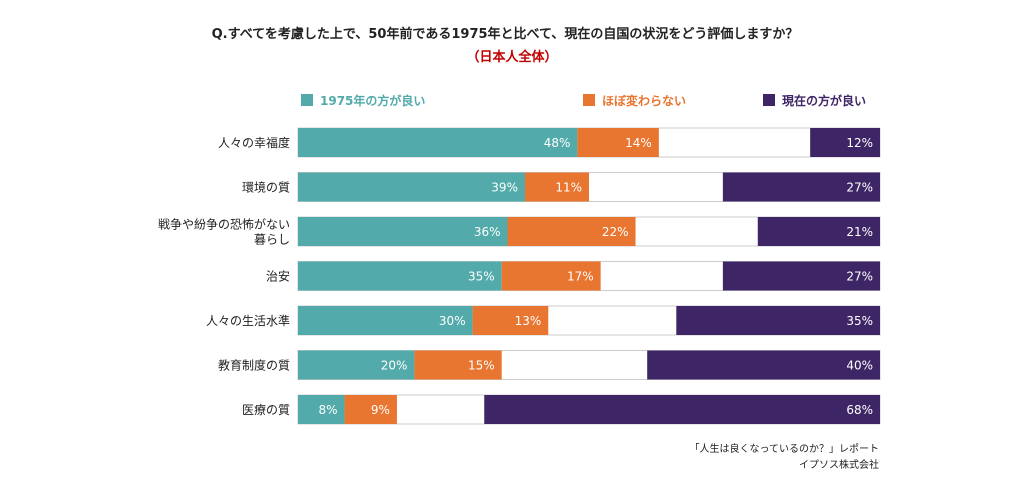 The image size is (1024, 484). I want to click on category-label-line: 人々の生活水準, so click(248, 320).